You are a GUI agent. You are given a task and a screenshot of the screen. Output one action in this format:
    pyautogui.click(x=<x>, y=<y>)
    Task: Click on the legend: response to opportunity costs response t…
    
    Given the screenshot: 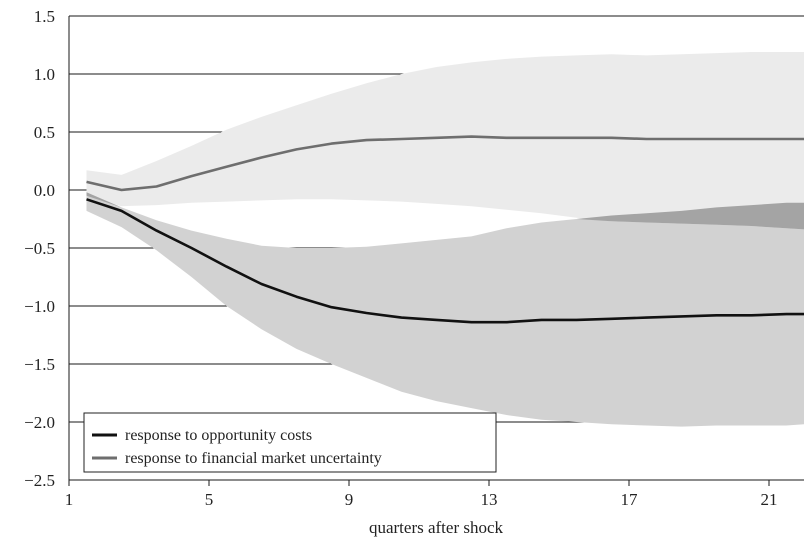 What is the action you would take?
    pyautogui.click(x=290, y=442)
    